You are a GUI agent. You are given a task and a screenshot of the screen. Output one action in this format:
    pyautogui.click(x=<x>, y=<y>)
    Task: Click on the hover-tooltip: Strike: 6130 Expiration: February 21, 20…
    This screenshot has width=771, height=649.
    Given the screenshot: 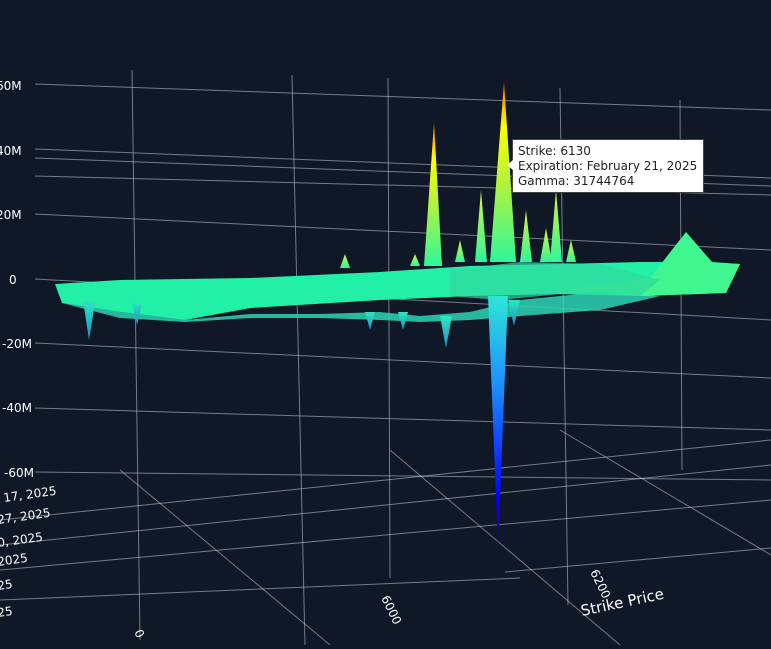 What is the action you would take?
    pyautogui.click(x=605, y=166)
    